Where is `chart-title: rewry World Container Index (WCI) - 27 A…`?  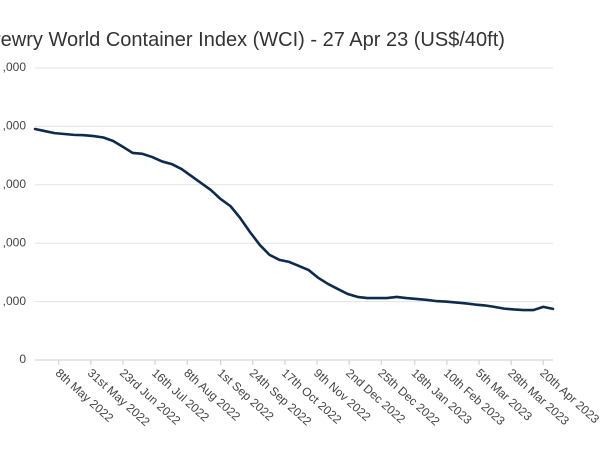 chart-title: rewry World Container Index (WCI) - 27 A… is located at coordinates (252, 40).